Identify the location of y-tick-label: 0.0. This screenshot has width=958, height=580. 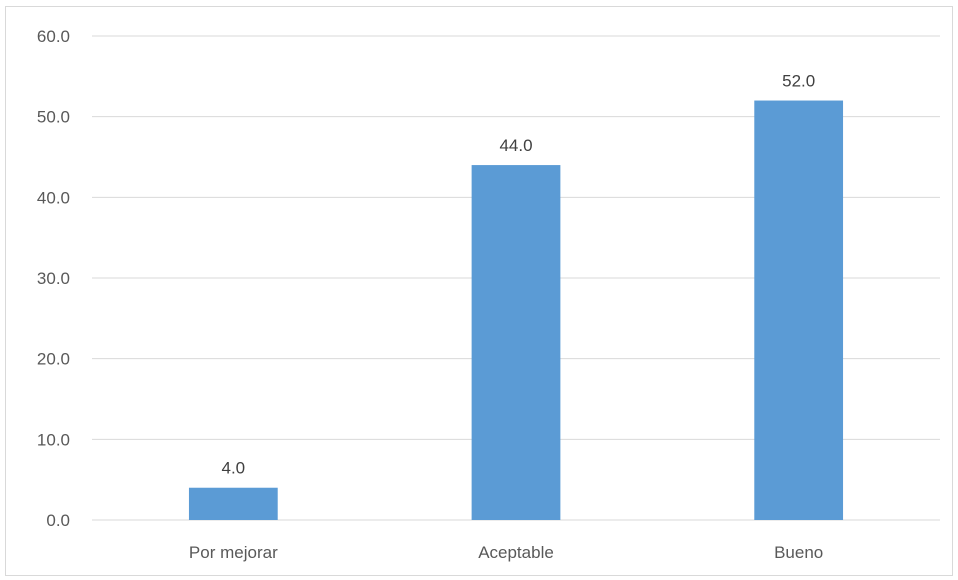
(58, 520).